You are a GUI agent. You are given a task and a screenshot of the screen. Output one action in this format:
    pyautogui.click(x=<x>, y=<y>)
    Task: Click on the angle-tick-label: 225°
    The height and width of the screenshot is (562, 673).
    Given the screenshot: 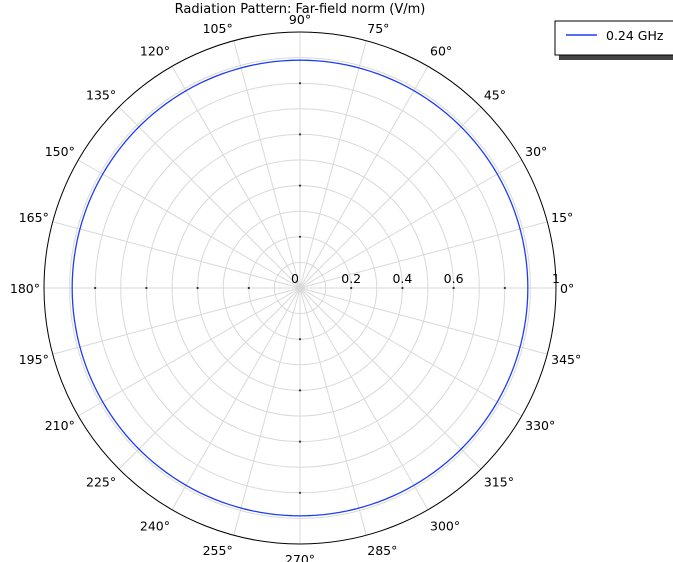 What is the action you would take?
    pyautogui.click(x=101, y=482)
    